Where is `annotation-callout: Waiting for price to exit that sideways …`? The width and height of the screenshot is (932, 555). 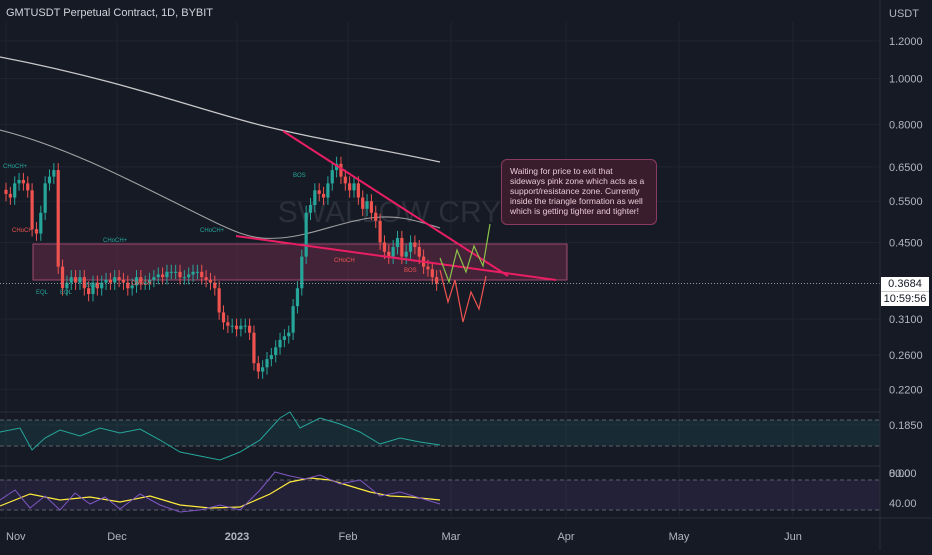 annotation-callout: Waiting for price to exit that sideways … is located at coordinates (579, 192).